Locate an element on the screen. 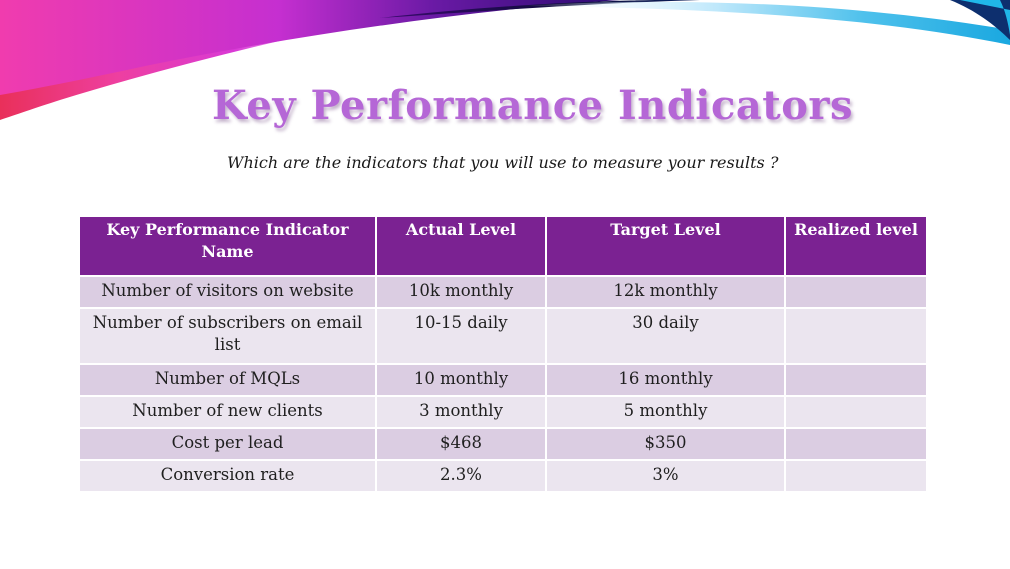  table-row: Number of MQLs 10 monthly 16 monthly is located at coordinates (503, 380).